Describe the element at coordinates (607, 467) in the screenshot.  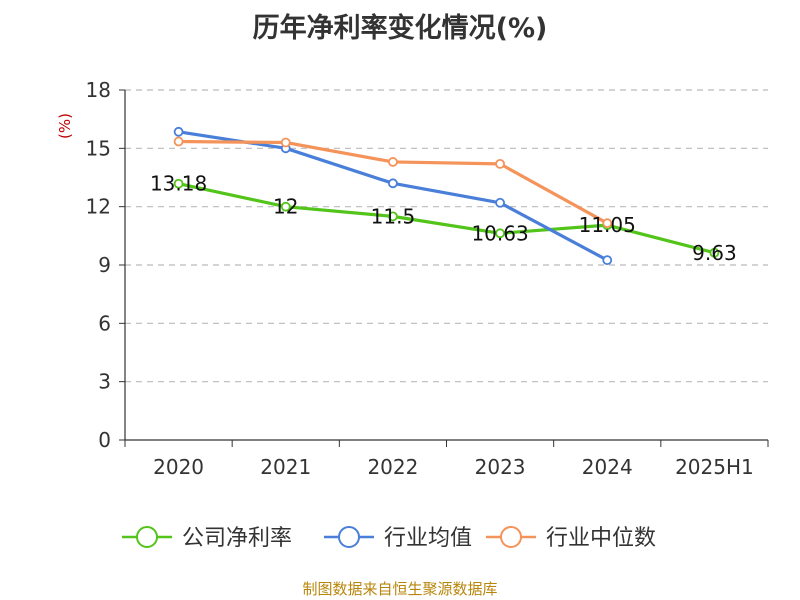
I see `x-tick-label: 2024` at that location.